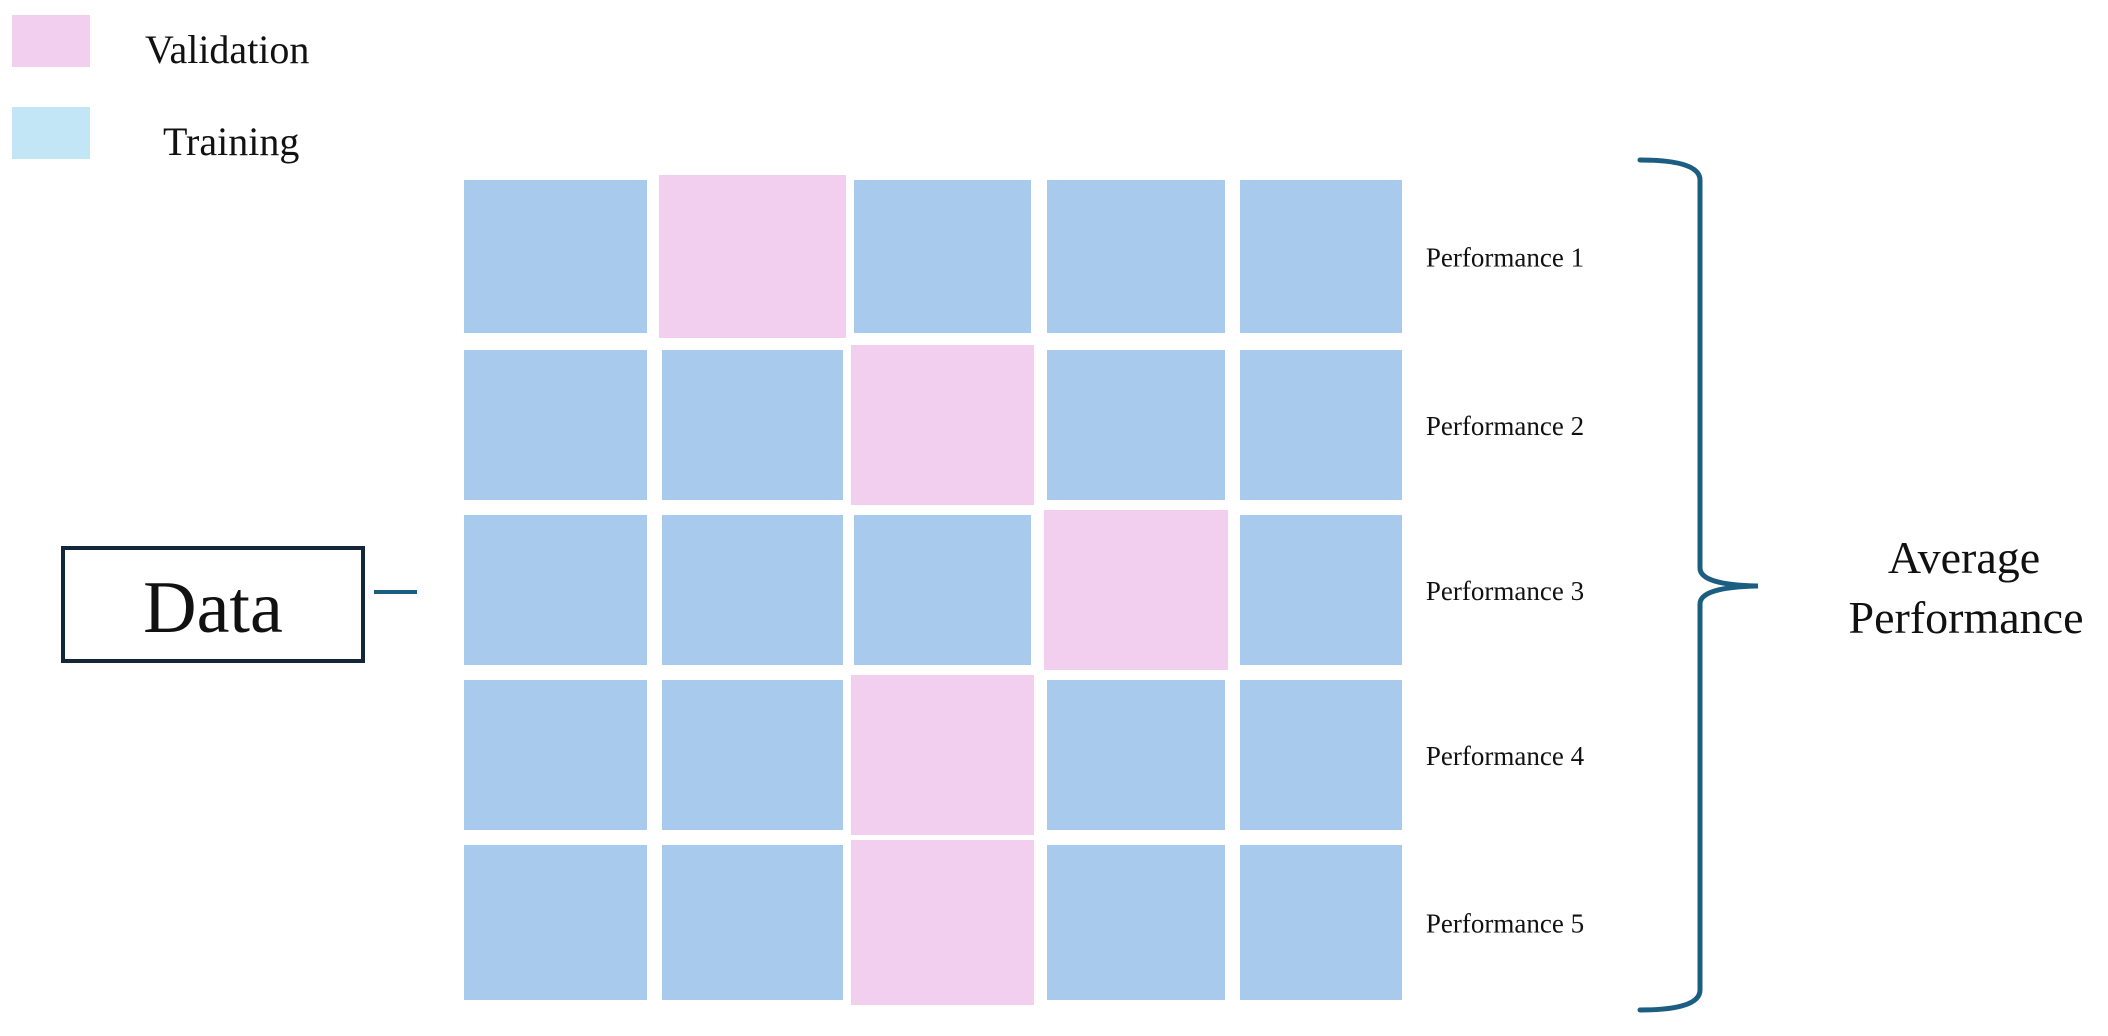 This screenshot has width=2108, height=1036. I want to click on validation-cell-r1-c2, so click(752, 256).